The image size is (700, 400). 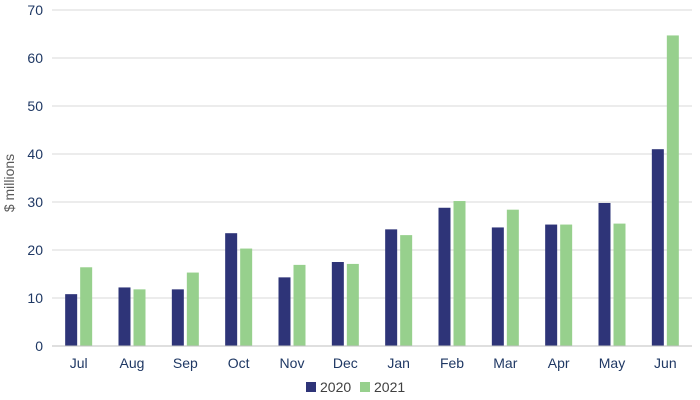 What do you see at coordinates (177, 317) in the screenshot?
I see `bar-2020-sep` at bounding box center [177, 317].